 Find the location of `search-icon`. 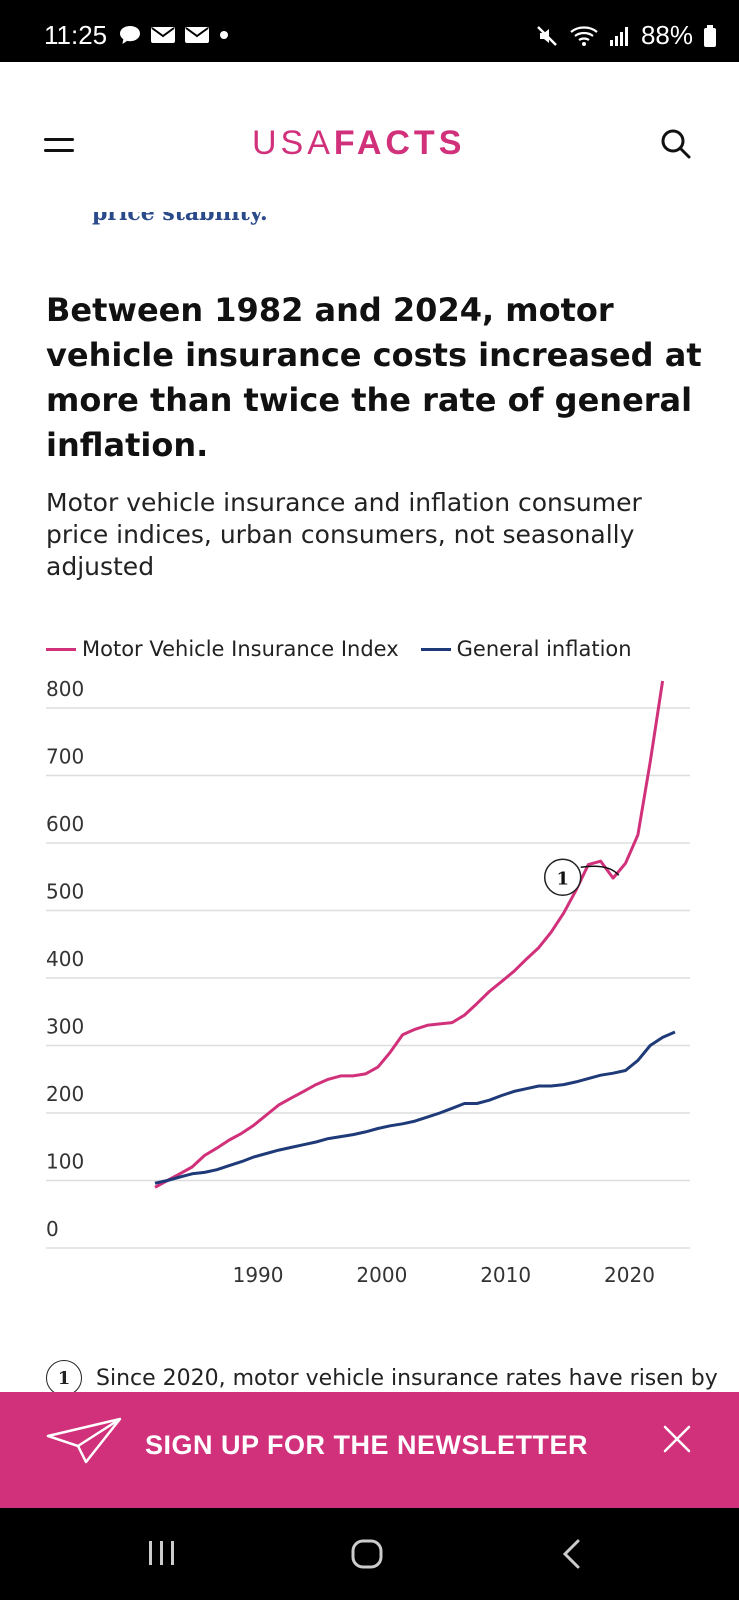

search-icon is located at coordinates (676, 144).